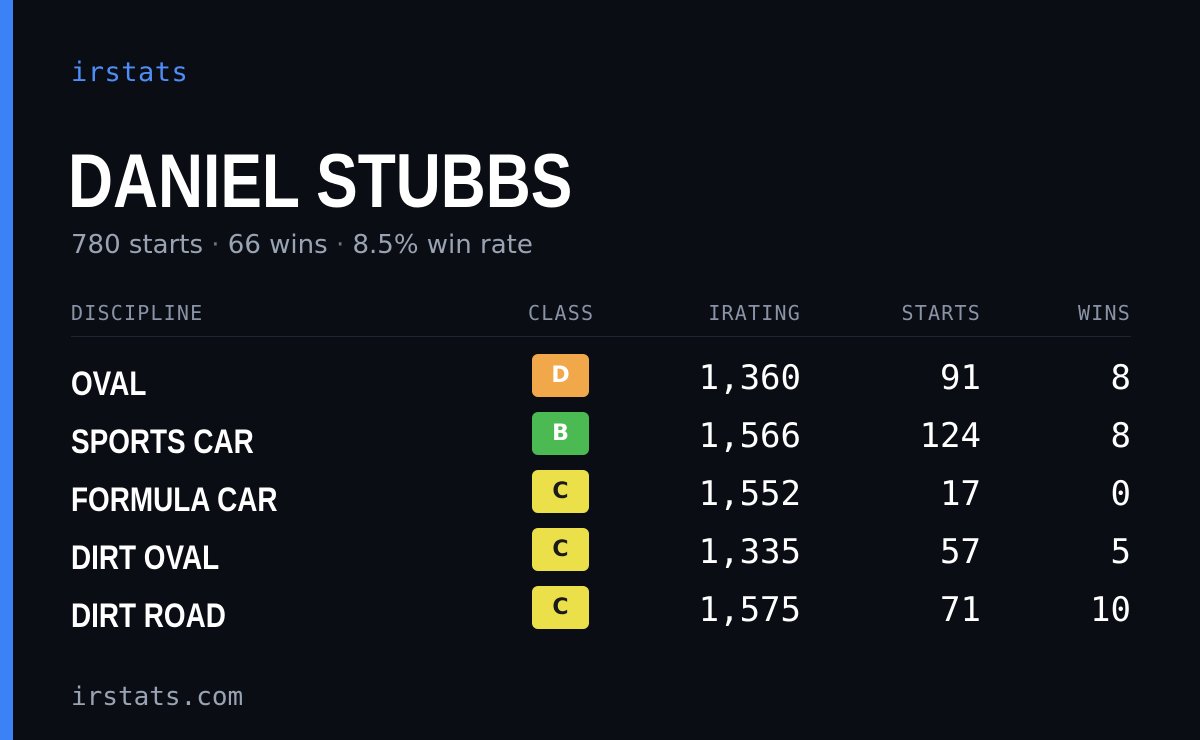 The width and height of the screenshot is (1200, 740). What do you see at coordinates (320, 181) in the screenshot?
I see `driver-name: DANIEL STUBBS` at bounding box center [320, 181].